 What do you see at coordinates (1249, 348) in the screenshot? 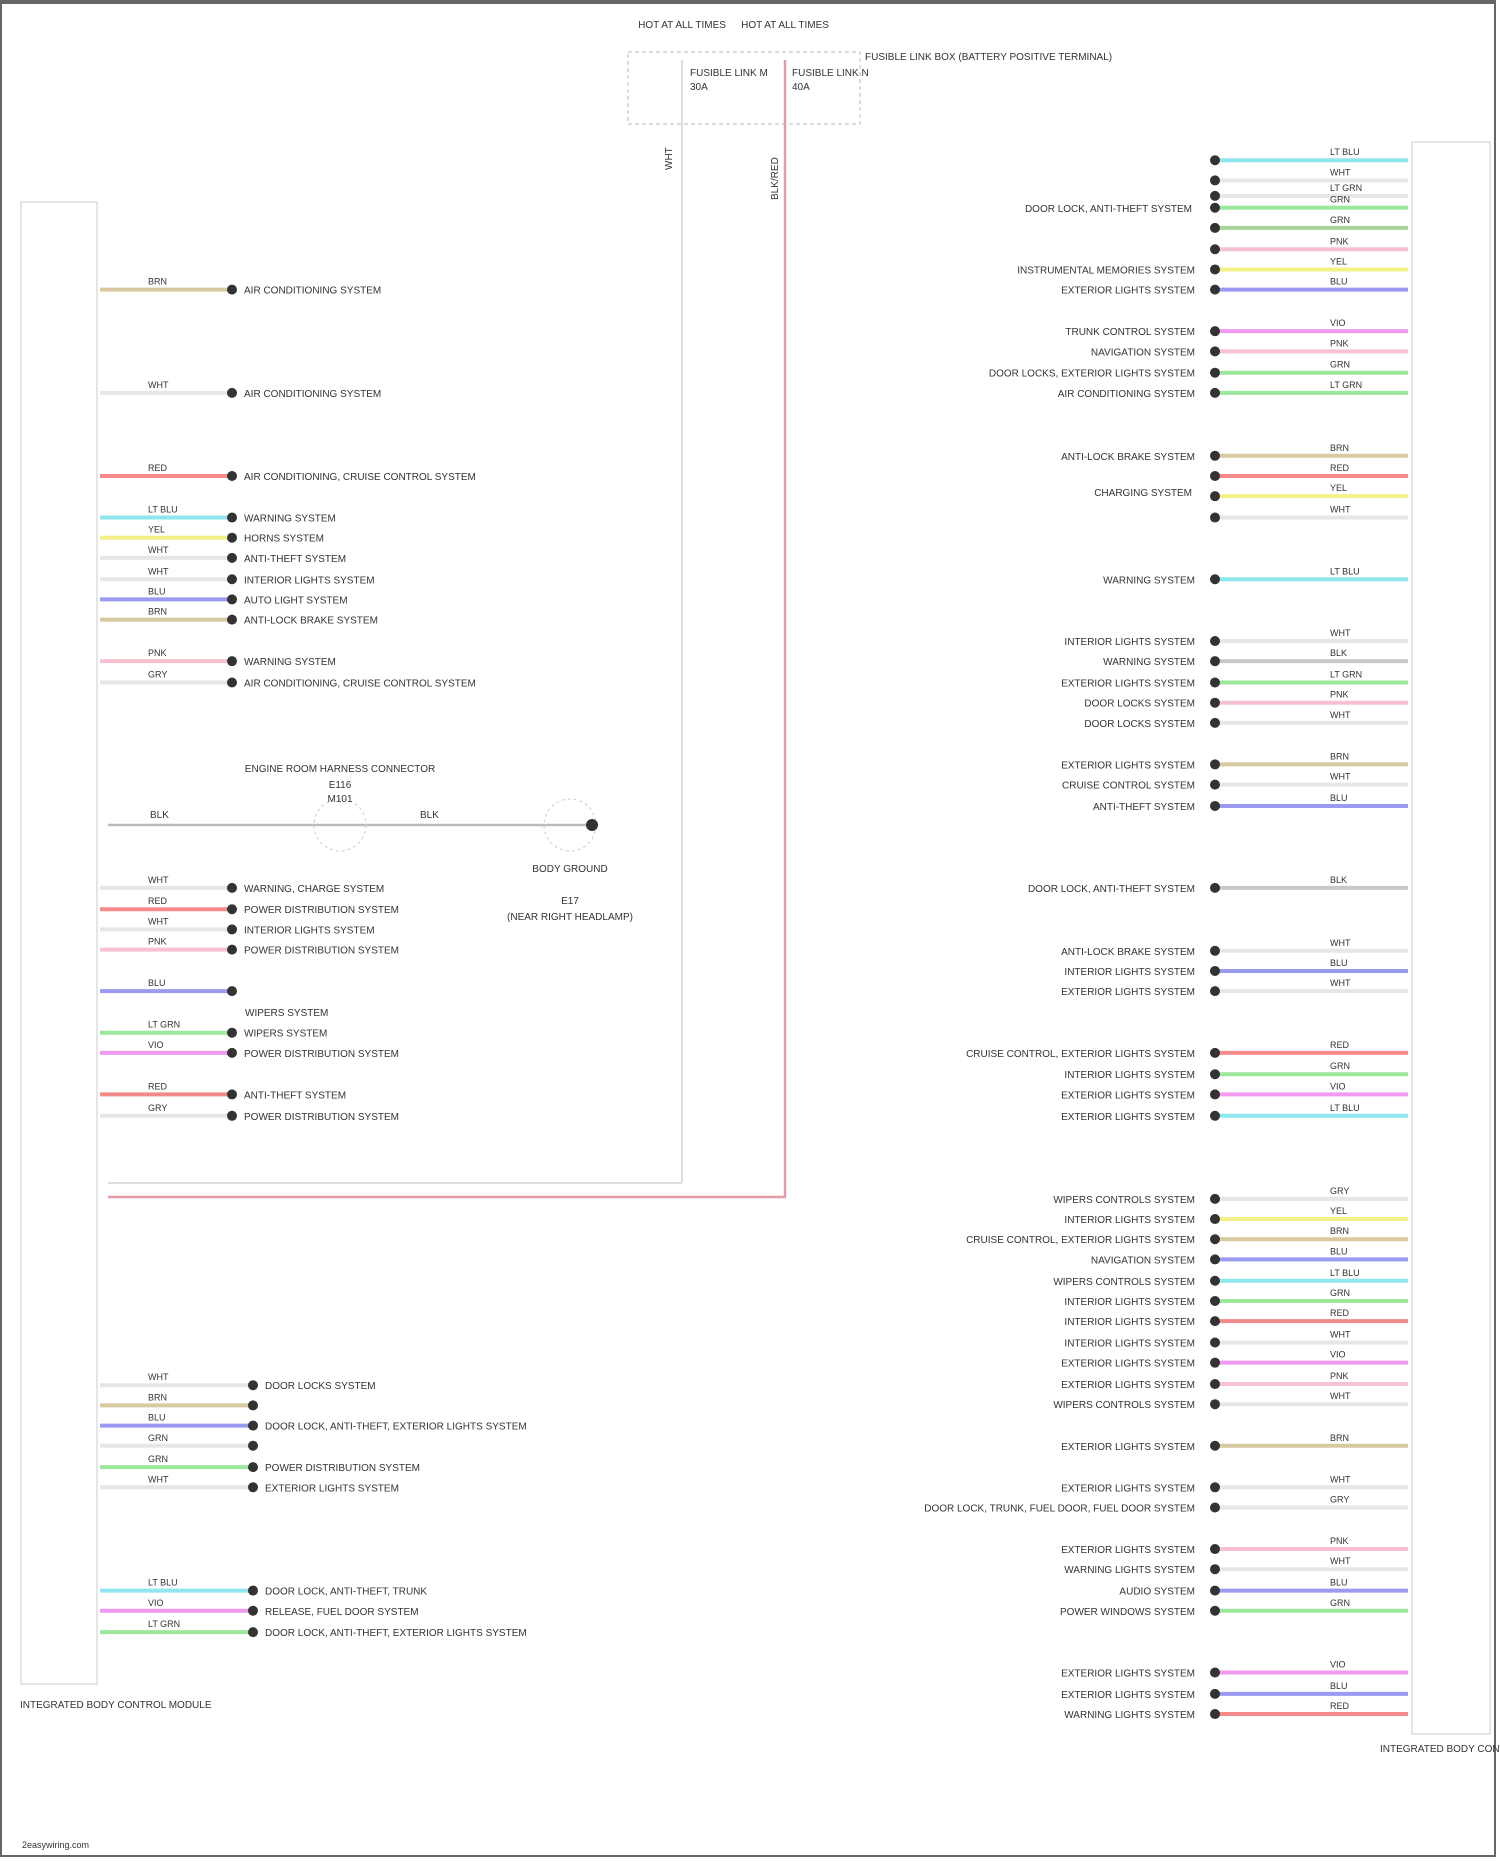
I see `right-wire: PNK NAVIGATION SYSTEM` at bounding box center [1249, 348].